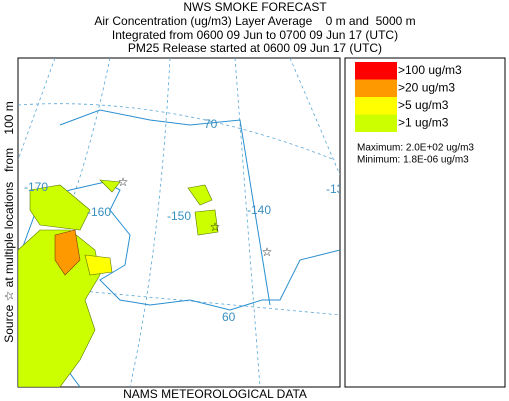 The height and width of the screenshot is (401, 509). What do you see at coordinates (211, 124) in the screenshot?
I see `graticule-label: 70` at bounding box center [211, 124].